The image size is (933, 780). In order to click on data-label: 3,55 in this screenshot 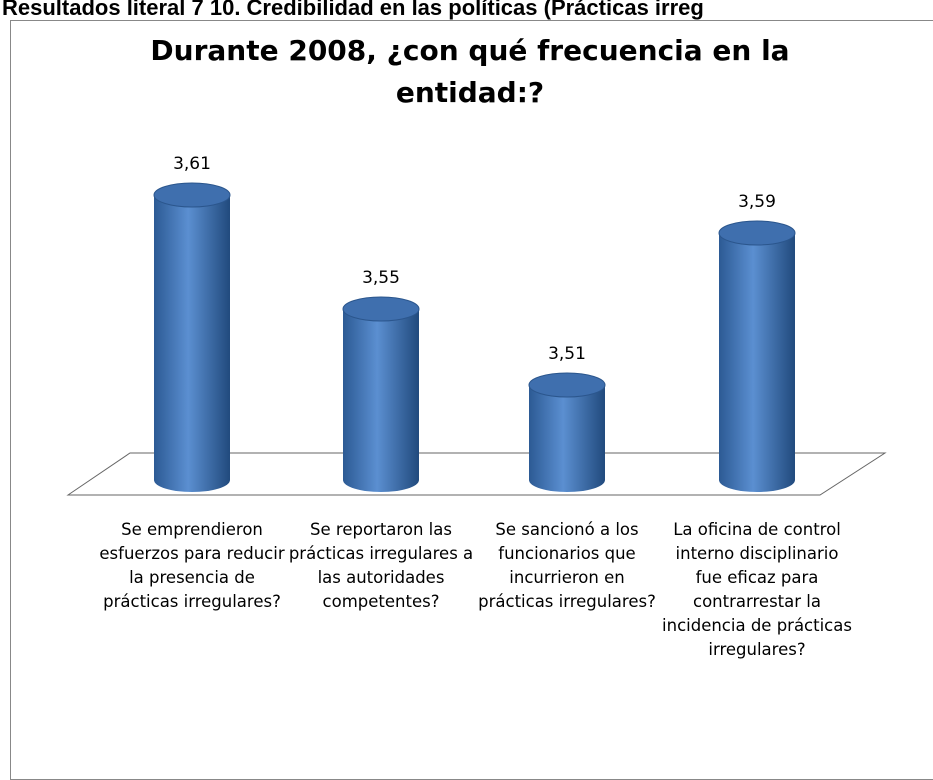, I will do `click(381, 278)`.